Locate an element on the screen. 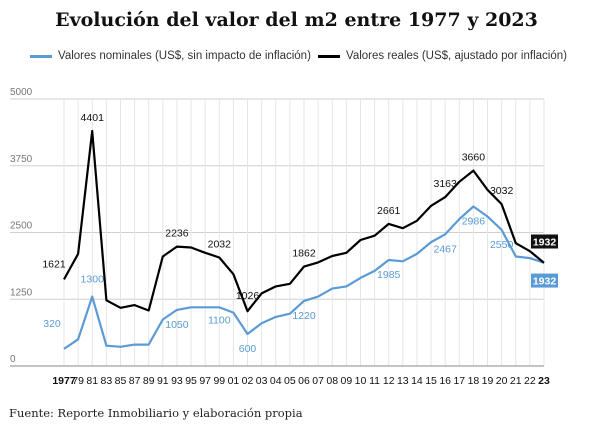  legend-swatch-real is located at coordinates (329, 56).